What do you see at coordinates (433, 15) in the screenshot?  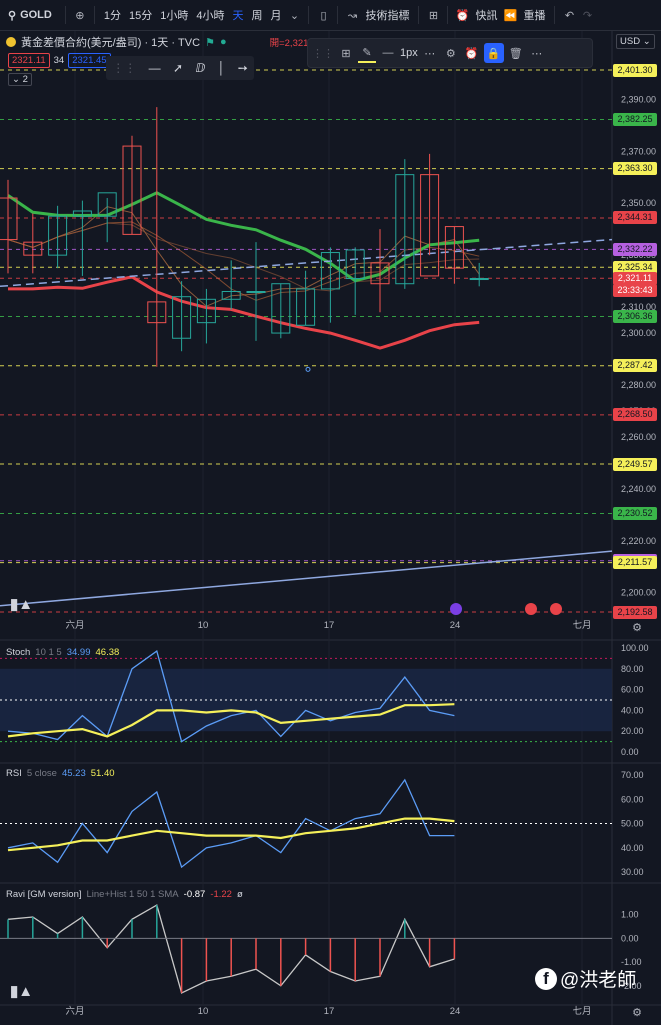 I see `layout-grid-icon: ⊞` at bounding box center [433, 15].